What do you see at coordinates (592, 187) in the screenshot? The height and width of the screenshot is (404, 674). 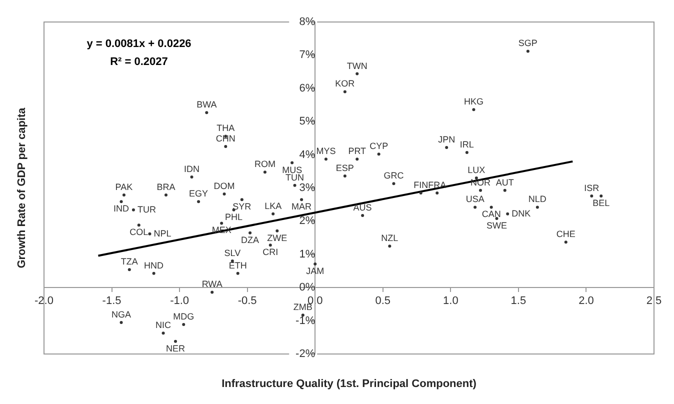 I see `data-label: ISR` at bounding box center [592, 187].